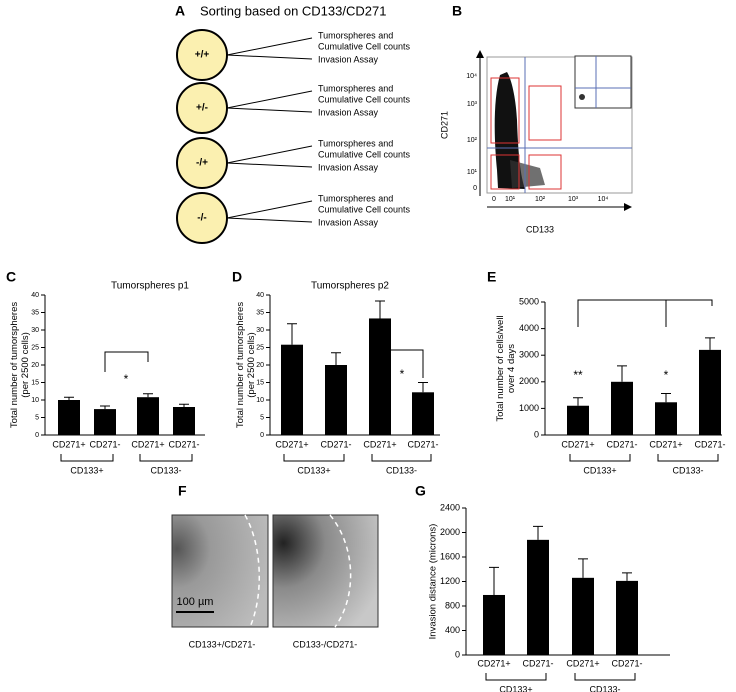 Image resolution: width=736 pixels, height=692 pixels. Describe the element at coordinates (202, 108) in the screenshot. I see `group-label: +/-` at that location.